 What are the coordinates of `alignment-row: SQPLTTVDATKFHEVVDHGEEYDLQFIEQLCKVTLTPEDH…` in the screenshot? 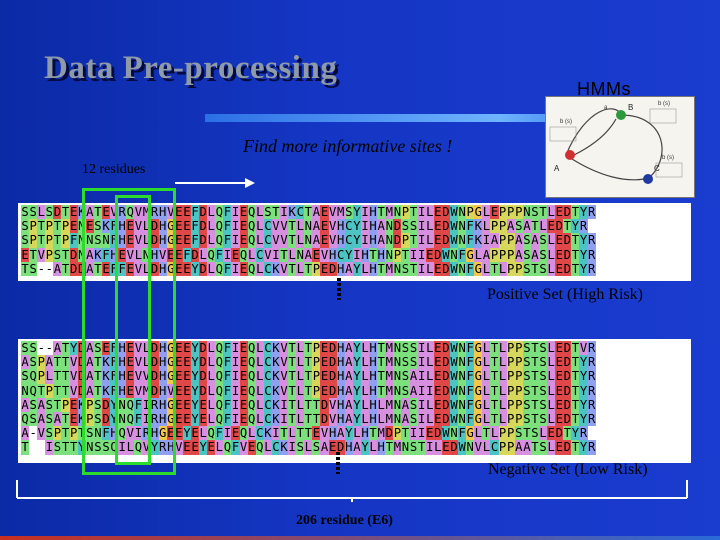 It's located at (308, 376).